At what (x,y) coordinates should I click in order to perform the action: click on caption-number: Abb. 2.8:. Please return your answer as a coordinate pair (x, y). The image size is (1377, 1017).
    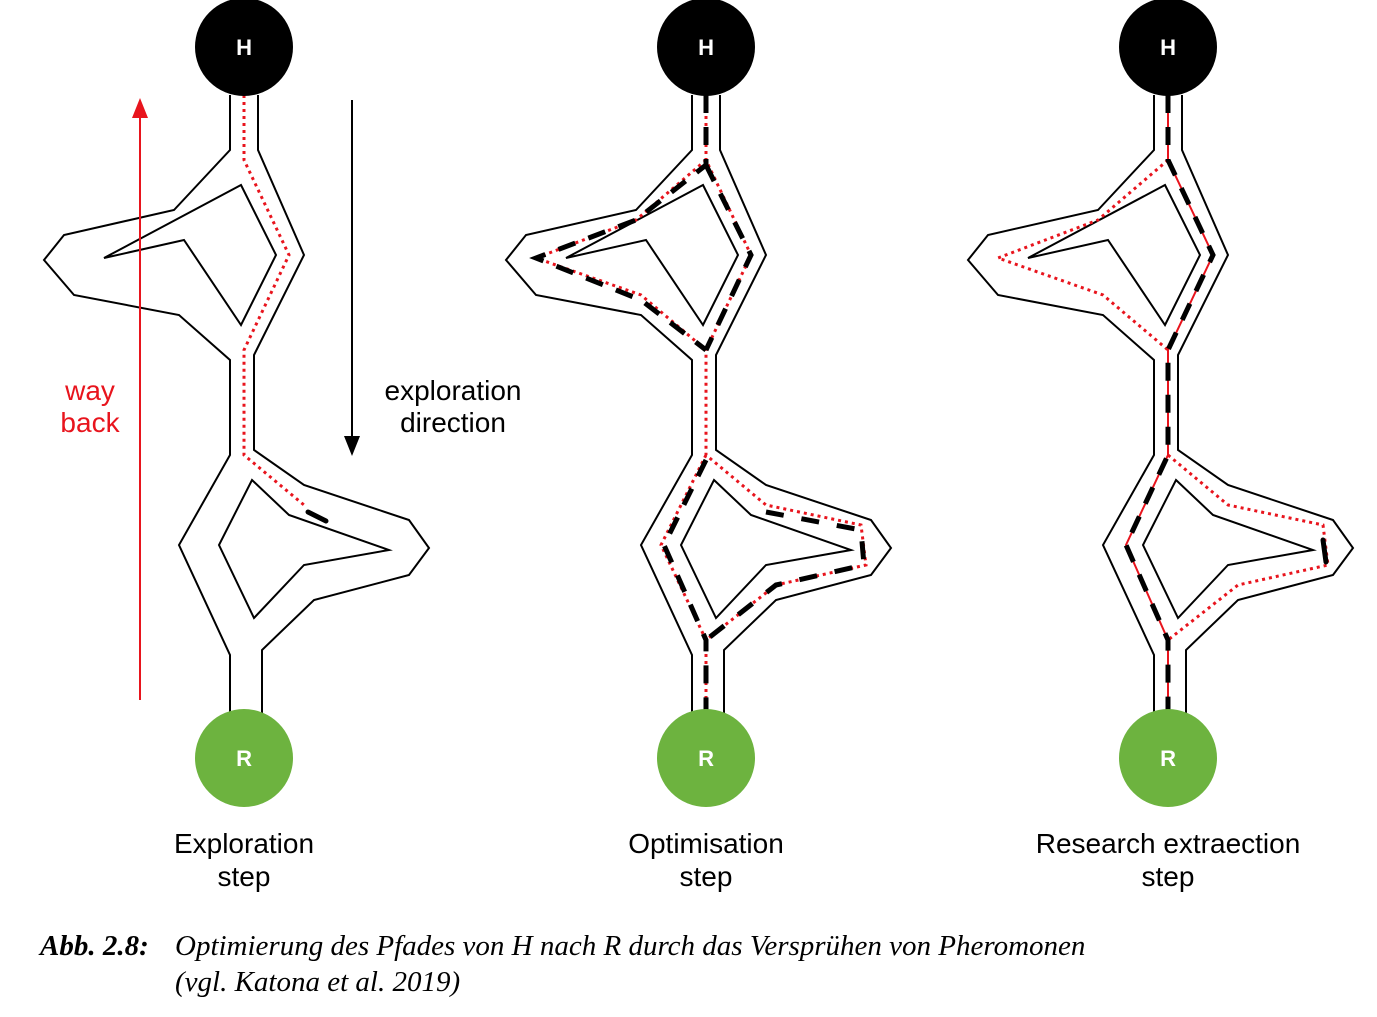
    Looking at the image, I should click on (94, 946).